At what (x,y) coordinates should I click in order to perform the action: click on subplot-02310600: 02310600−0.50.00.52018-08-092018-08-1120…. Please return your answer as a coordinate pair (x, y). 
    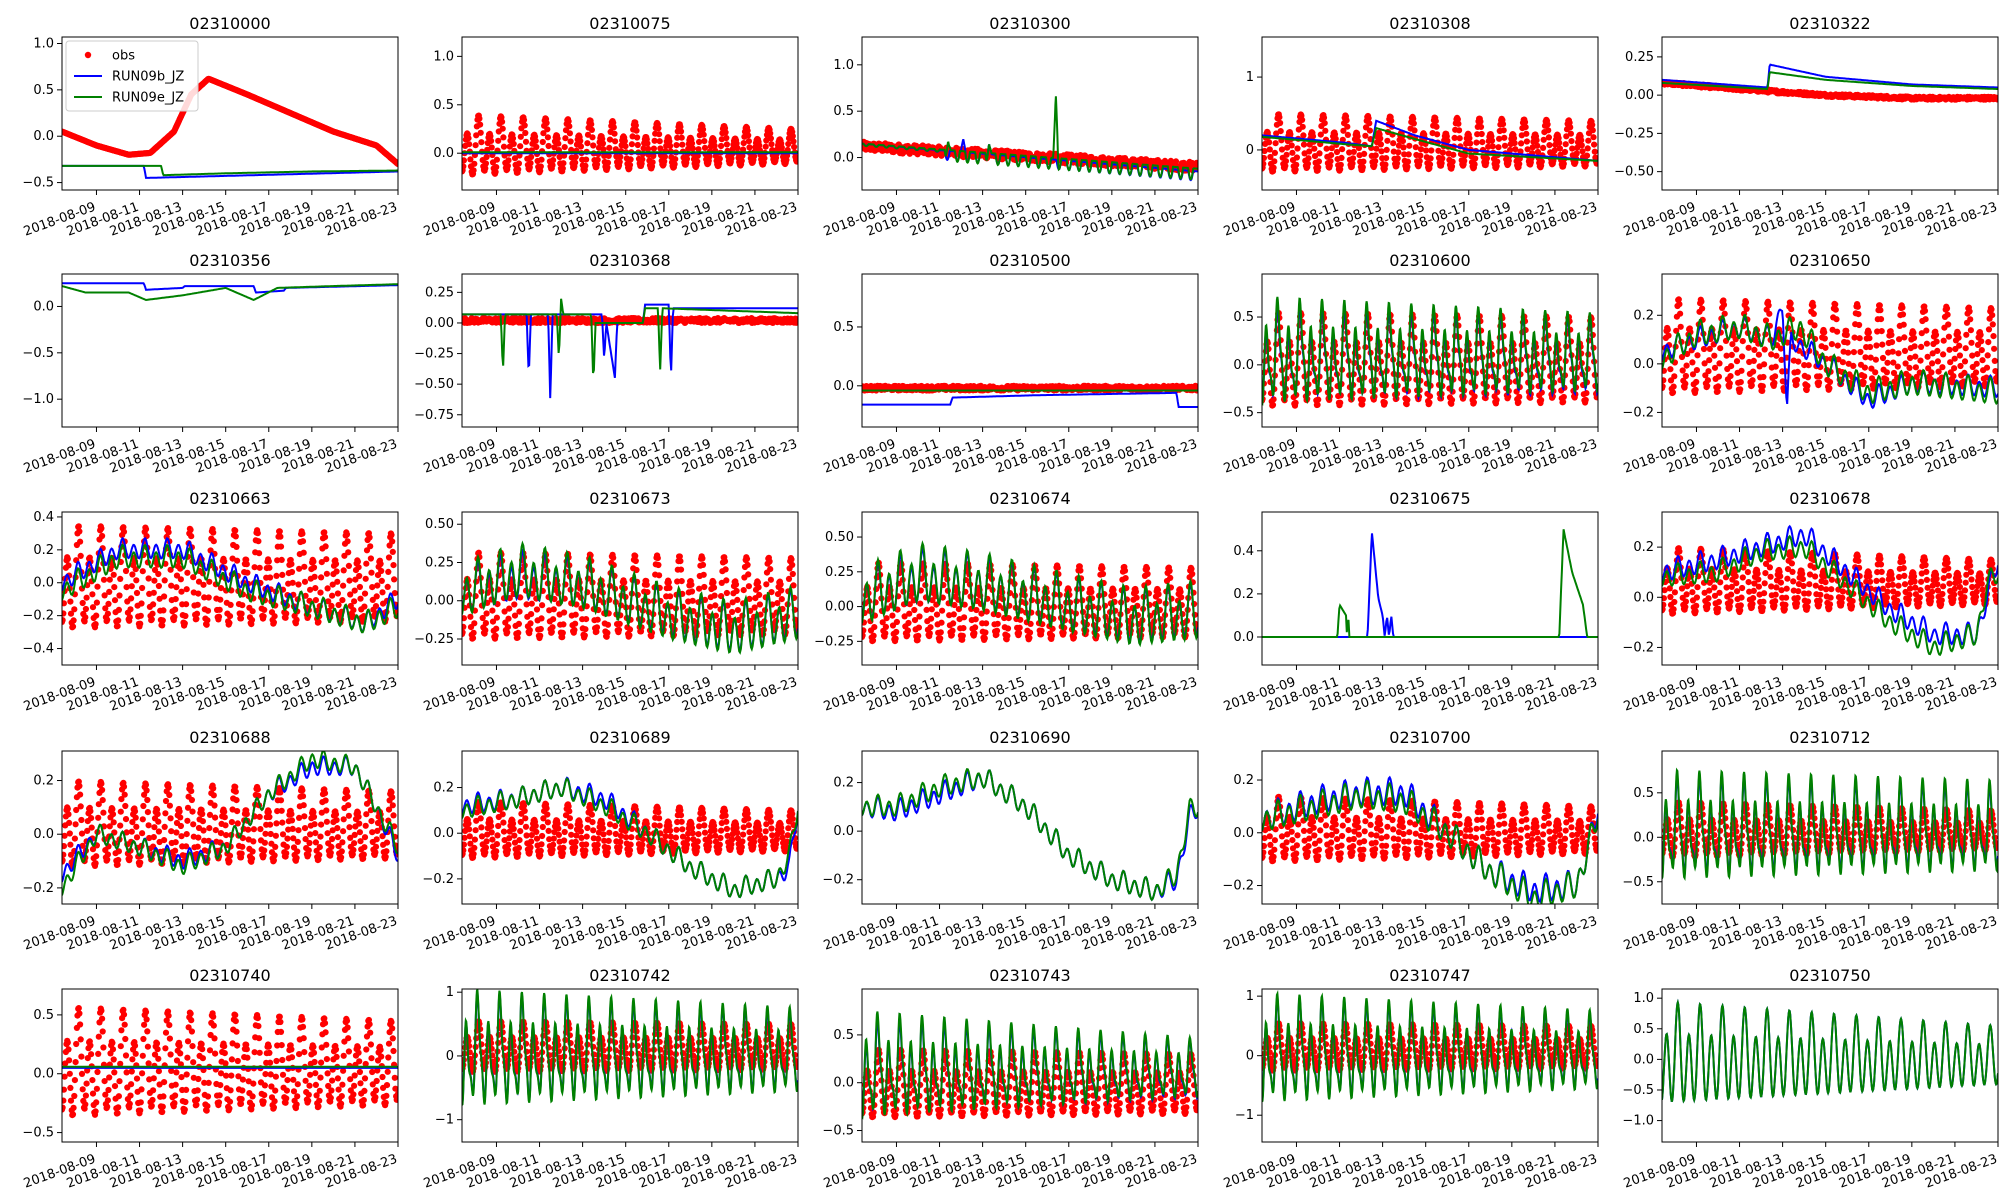
    Looking at the image, I should click on (1411, 364).